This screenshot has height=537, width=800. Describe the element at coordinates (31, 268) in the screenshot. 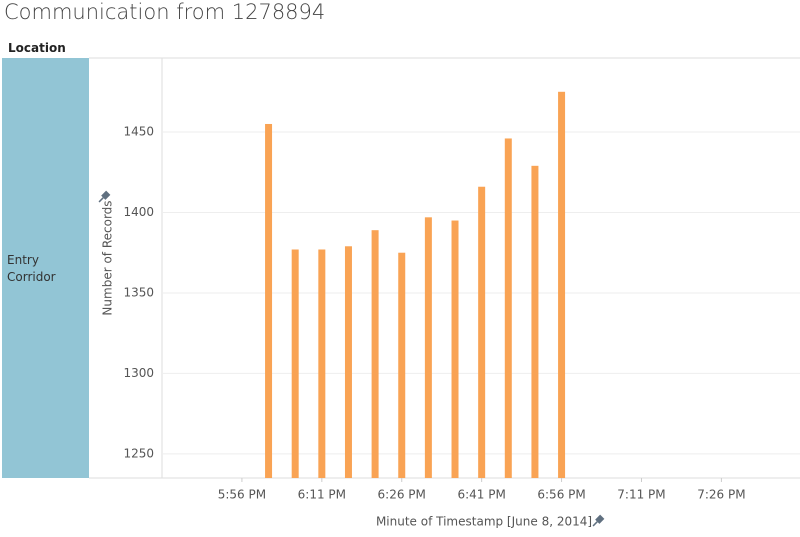

I see `row-label: Entry Corridor` at that location.